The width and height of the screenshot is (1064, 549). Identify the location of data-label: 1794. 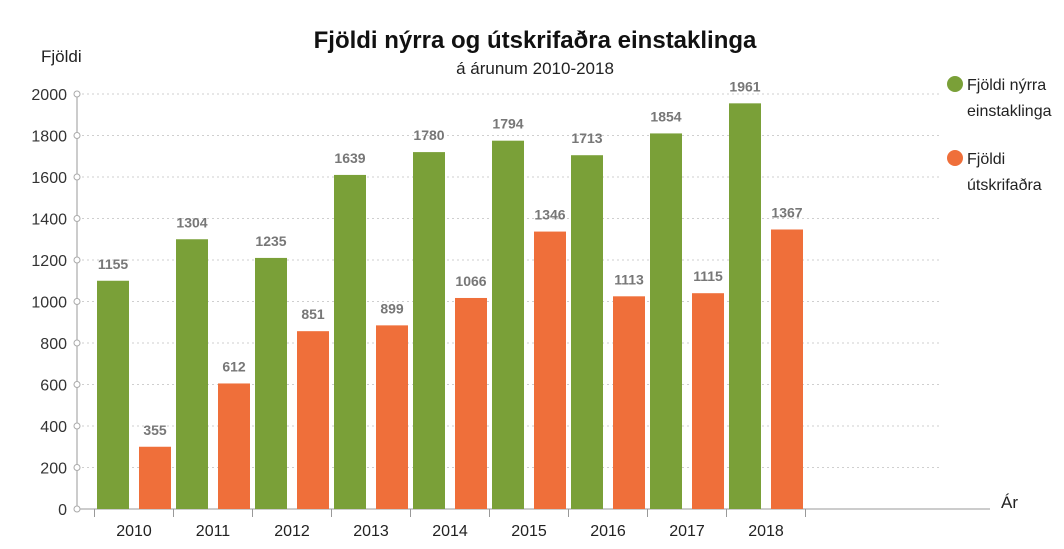
(507, 124).